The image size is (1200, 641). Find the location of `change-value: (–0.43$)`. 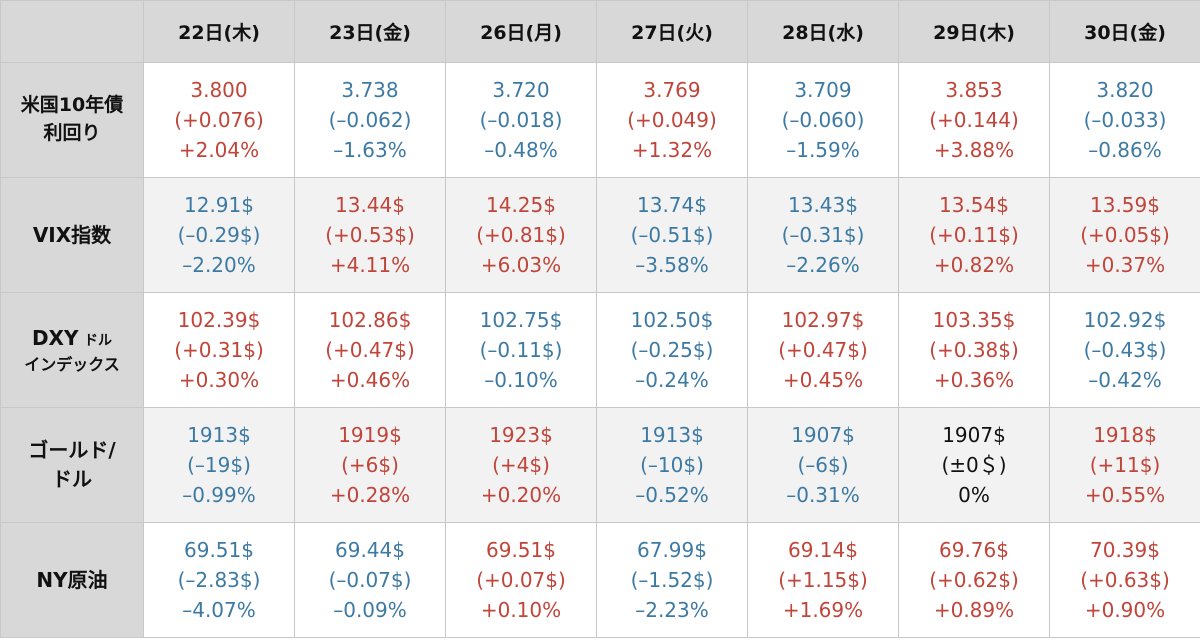

change-value: (–0.43$) is located at coordinates (1125, 350).